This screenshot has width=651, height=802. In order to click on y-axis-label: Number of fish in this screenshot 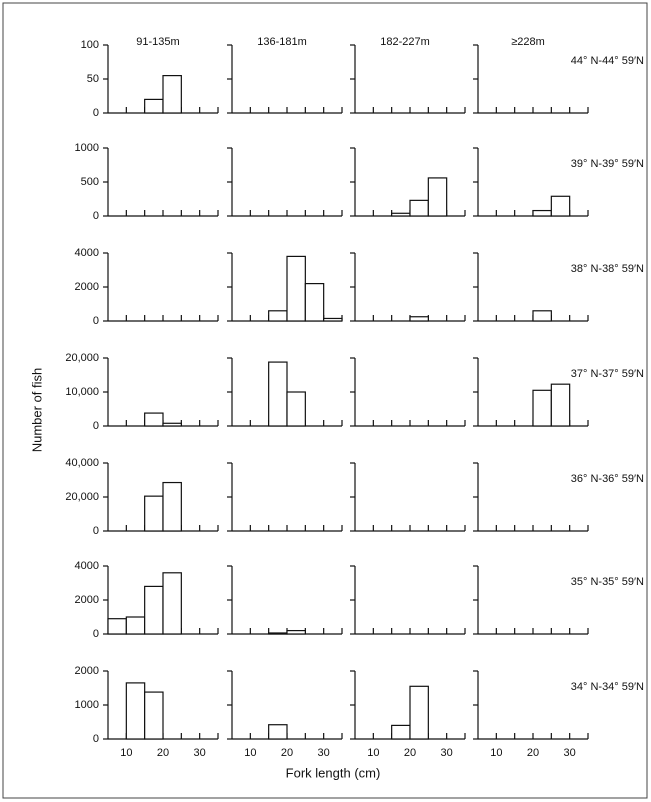, I will do `click(36, 410)`.